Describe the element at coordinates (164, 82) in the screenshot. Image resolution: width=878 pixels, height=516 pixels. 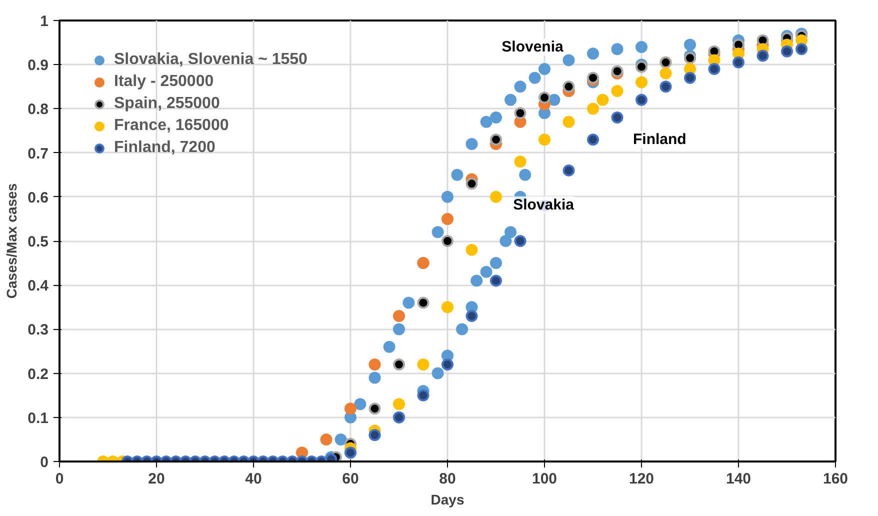
I see `legend-label: Italy - 250000` at that location.